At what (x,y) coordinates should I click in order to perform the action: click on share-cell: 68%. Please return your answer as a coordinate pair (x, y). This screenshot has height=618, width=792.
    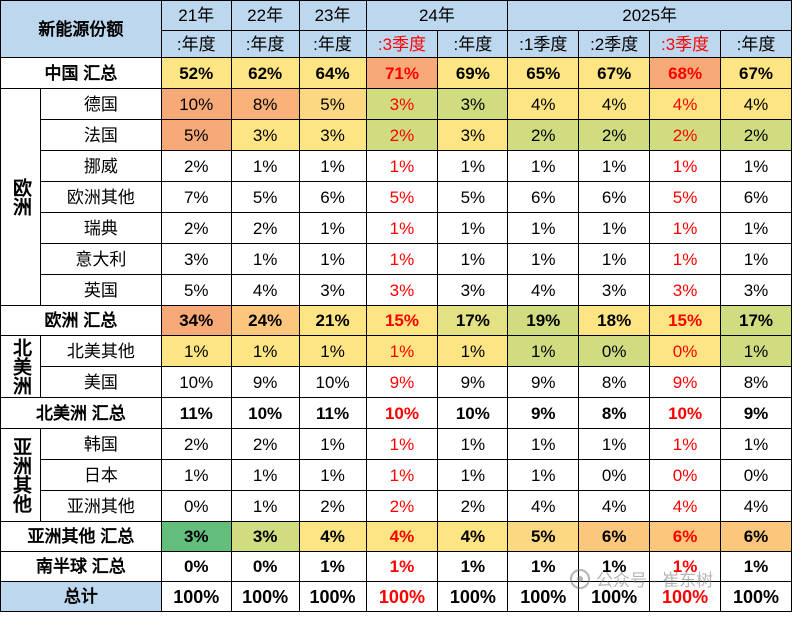
    Looking at the image, I should click on (685, 73).